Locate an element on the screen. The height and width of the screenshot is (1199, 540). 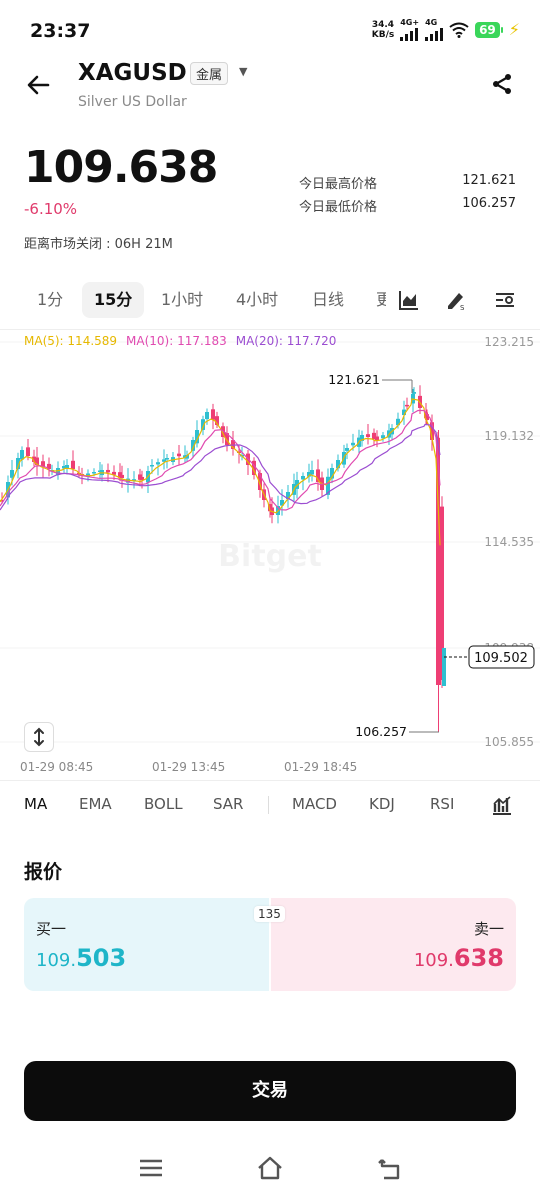
ask-panel is located at coordinates (393, 944).